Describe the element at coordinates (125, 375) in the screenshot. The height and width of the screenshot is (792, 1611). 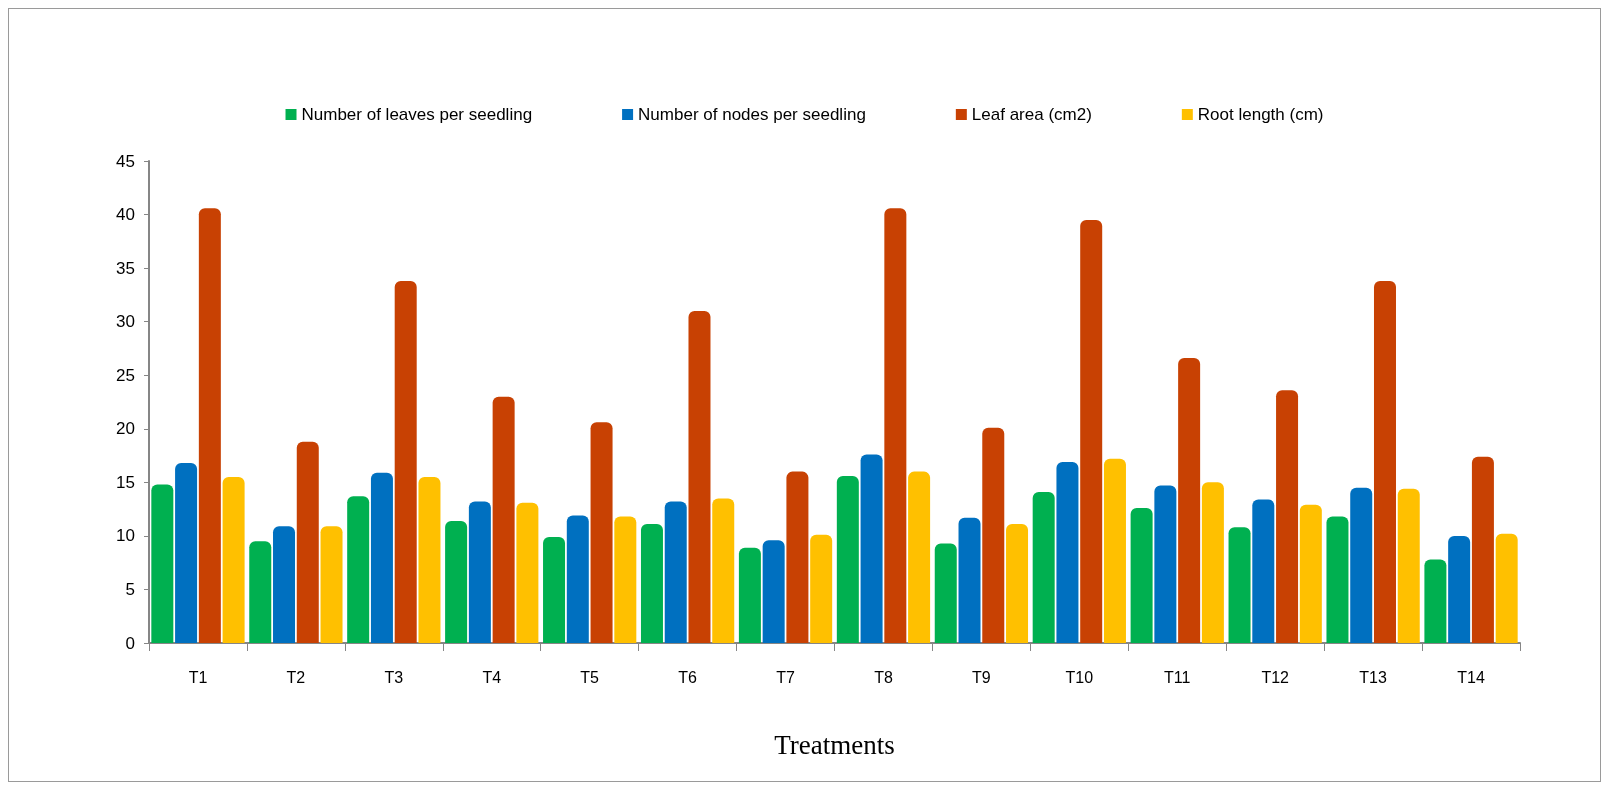
I see `y-tick-label: 25` at that location.